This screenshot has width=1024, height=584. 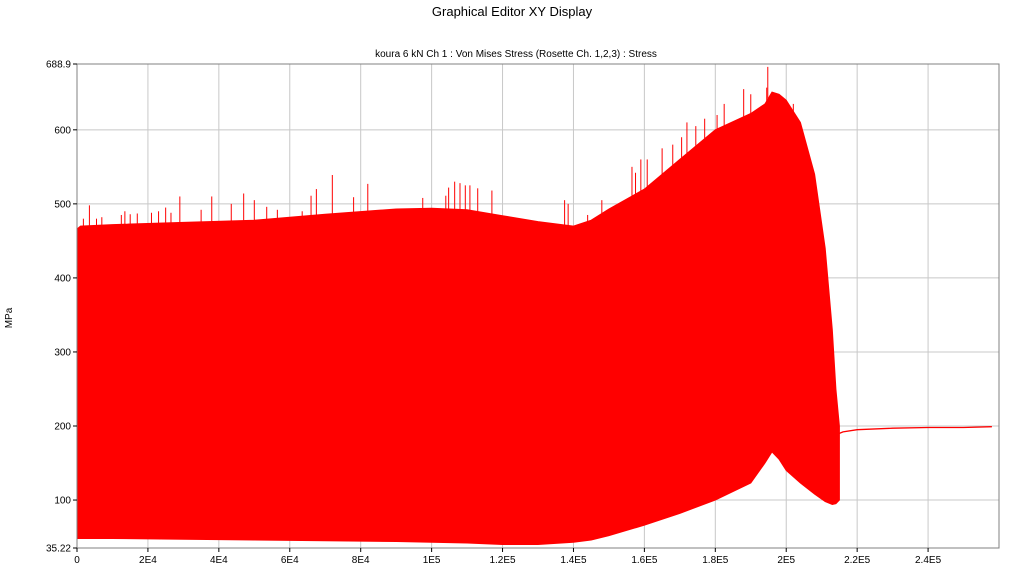 I want to click on x-tick-label: 2E4, so click(x=148, y=560).